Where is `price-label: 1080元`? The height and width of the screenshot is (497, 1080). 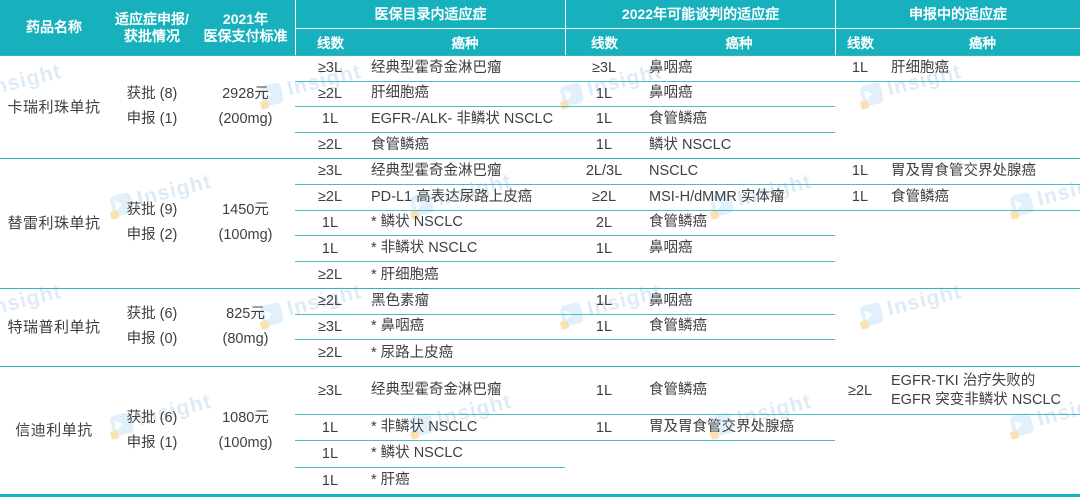
price-label: 1080元 is located at coordinates (245, 417).